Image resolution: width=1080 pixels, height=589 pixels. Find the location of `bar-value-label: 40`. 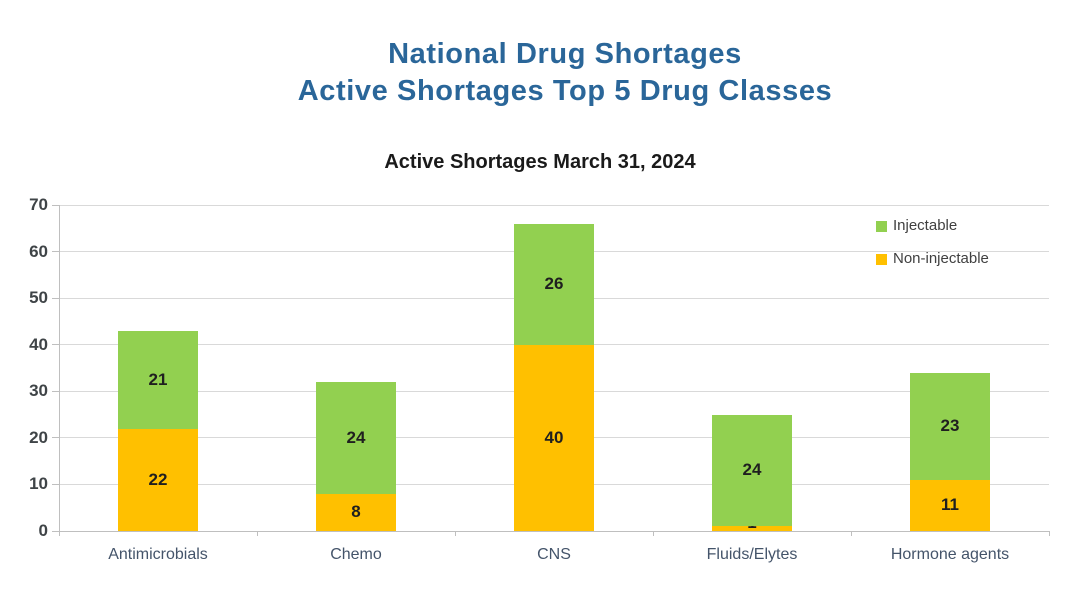

bar-value-label: 40 is located at coordinates (554, 437).